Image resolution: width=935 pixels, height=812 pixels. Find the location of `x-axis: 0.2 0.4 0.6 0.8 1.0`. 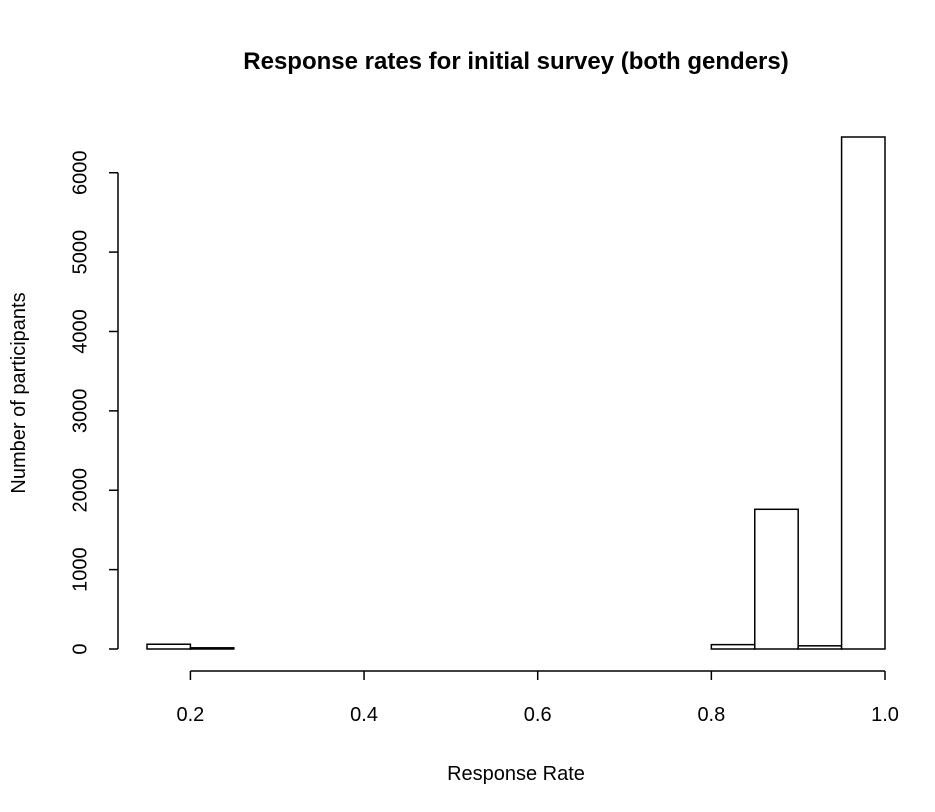

x-axis: 0.2 0.4 0.6 0.8 1.0 is located at coordinates (538, 698).